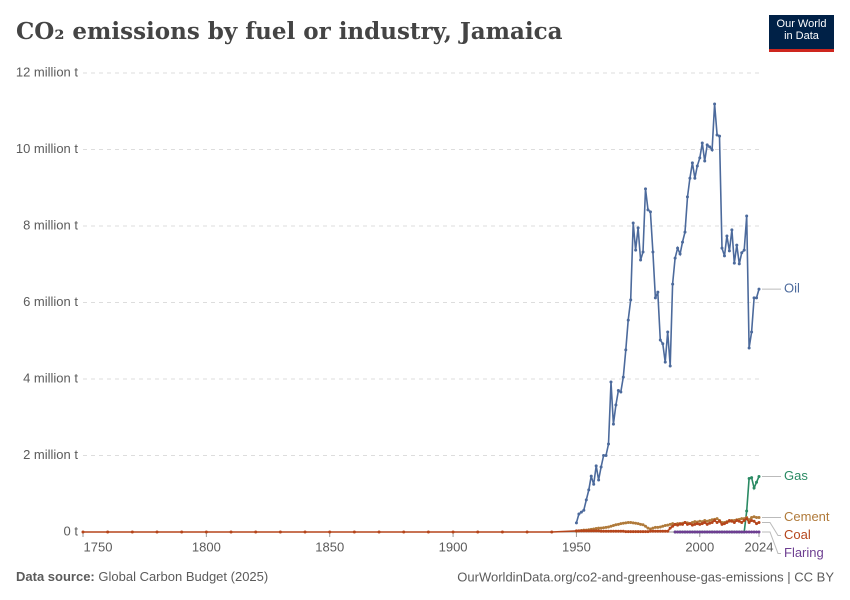 The image size is (850, 600). I want to click on x-tick-label: 1950, so click(576, 546).